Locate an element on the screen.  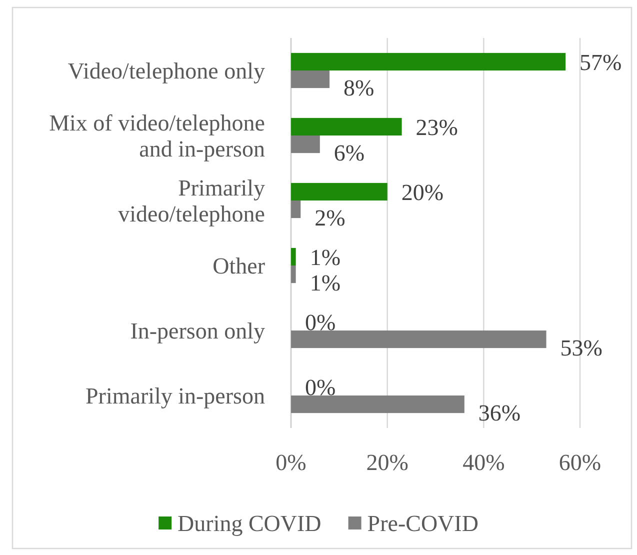
data-label: 8% is located at coordinates (359, 87).